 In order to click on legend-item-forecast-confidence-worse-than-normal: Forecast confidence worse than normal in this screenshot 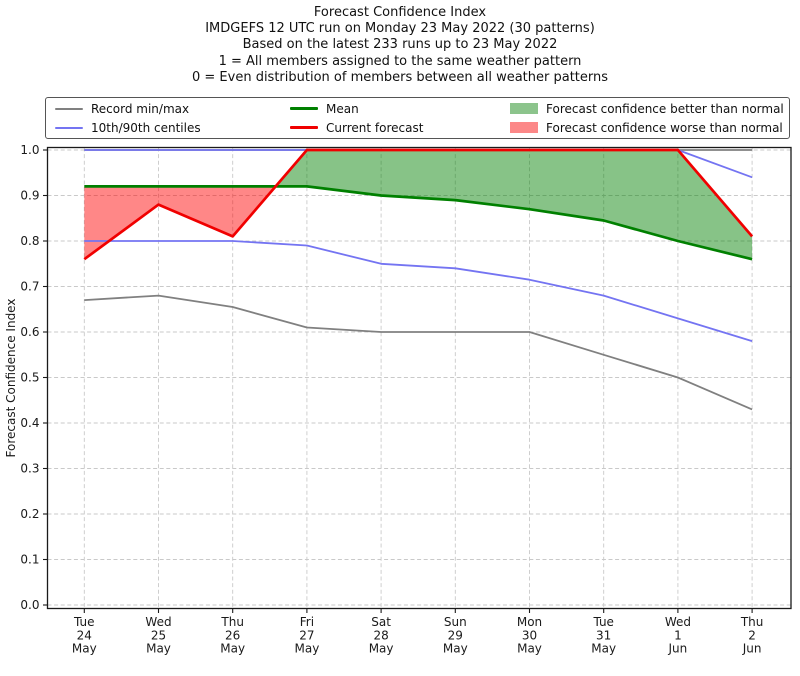, I will do `click(649, 127)`.